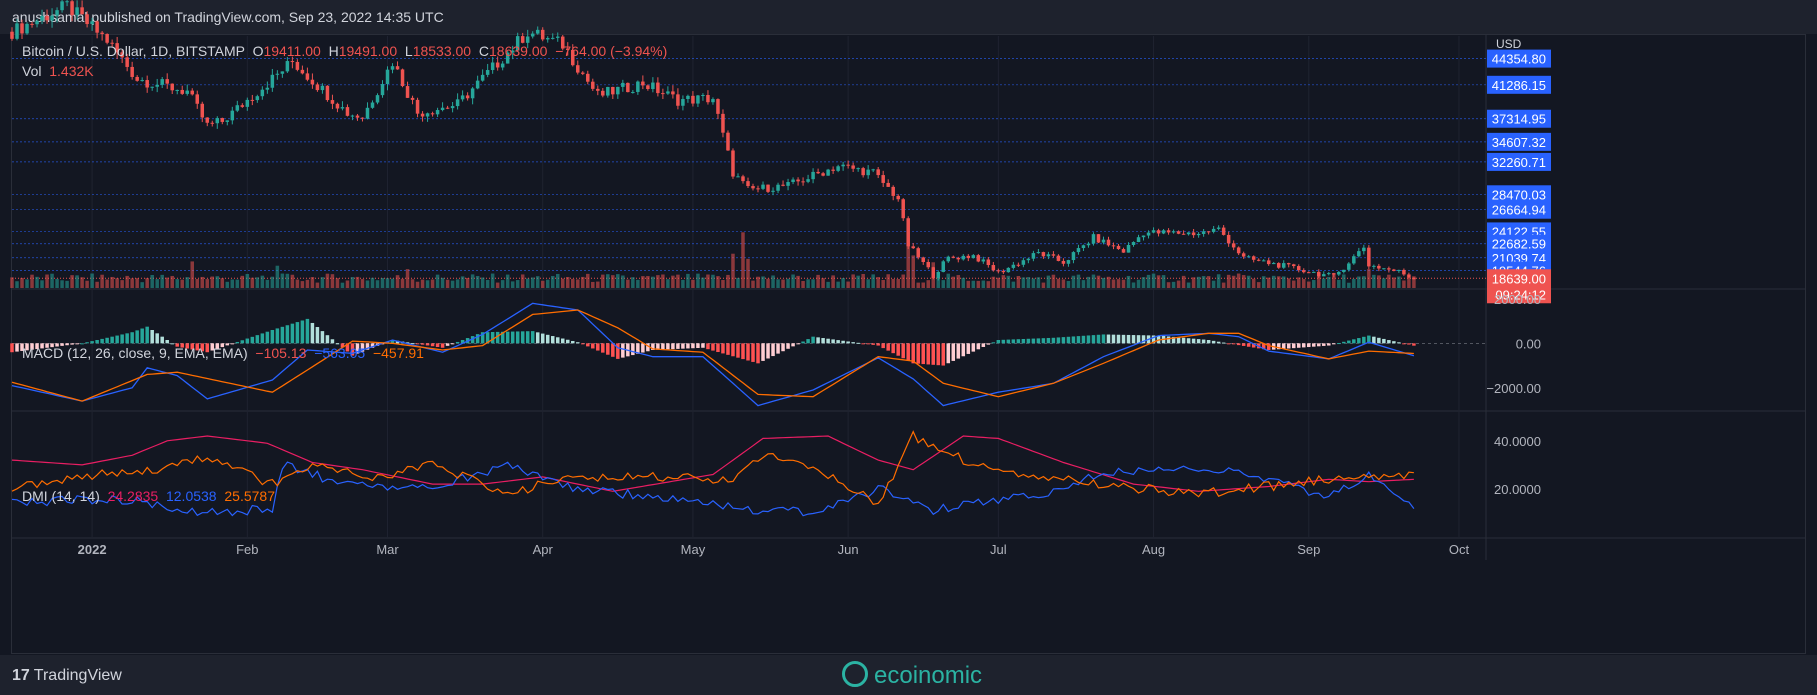  What do you see at coordinates (67, 675) in the screenshot?
I see `tradingview-logo: 17 TradingView` at bounding box center [67, 675].